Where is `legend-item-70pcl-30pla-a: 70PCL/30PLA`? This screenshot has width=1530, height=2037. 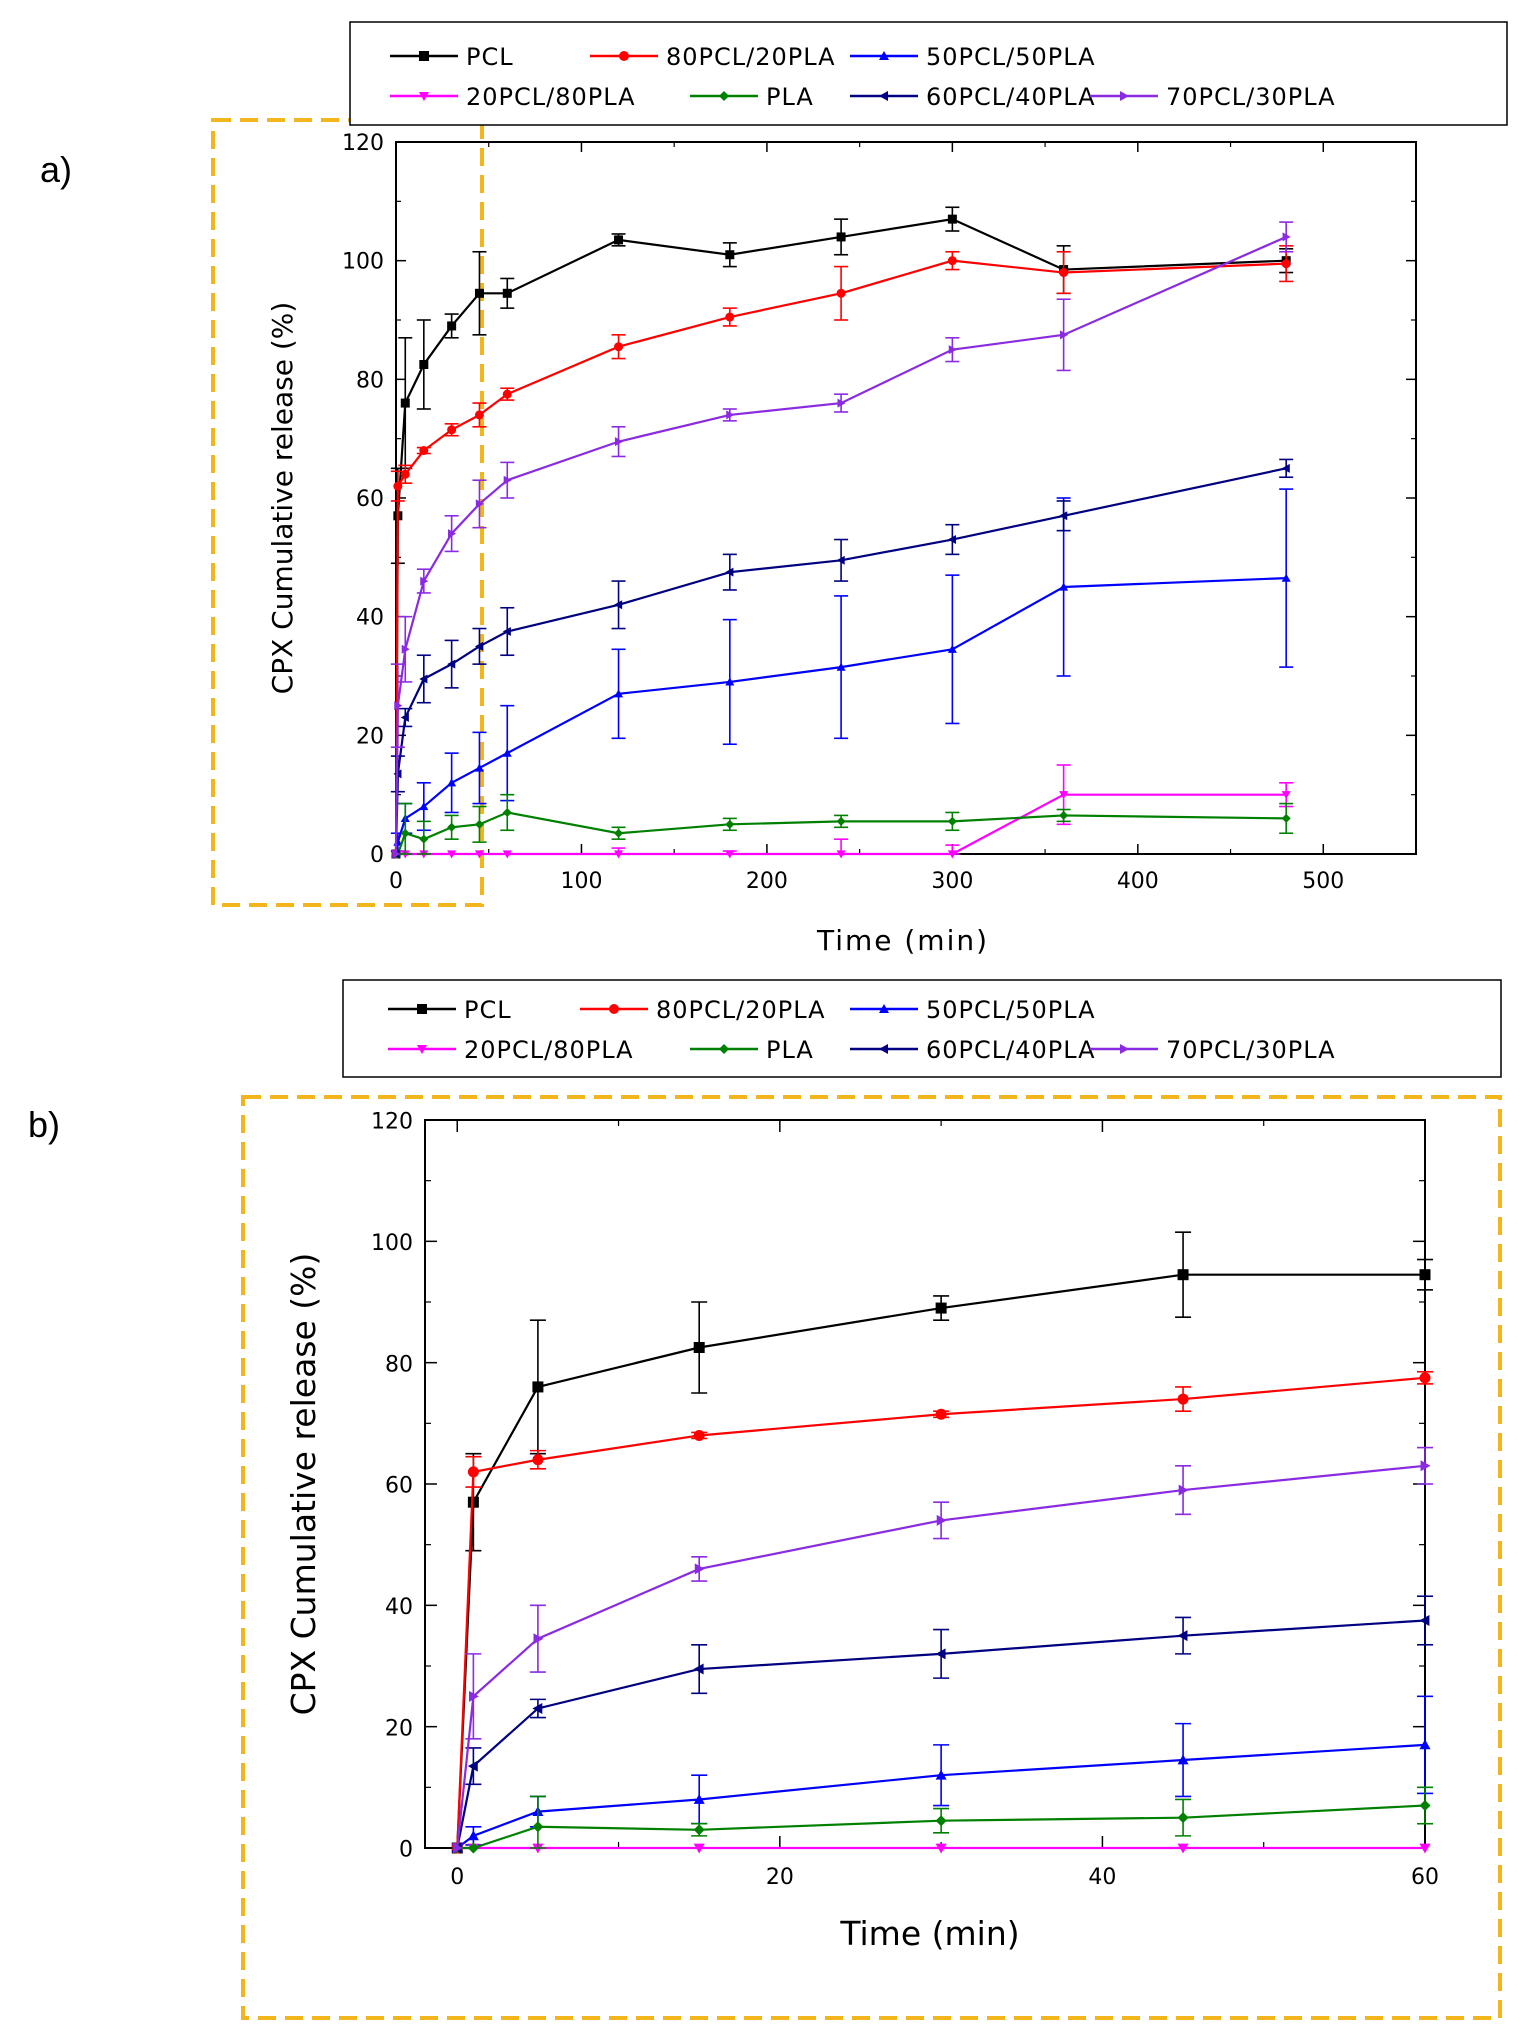
legend-item-70pcl-30pla-a: 70PCL/30PLA is located at coordinates (1213, 97).